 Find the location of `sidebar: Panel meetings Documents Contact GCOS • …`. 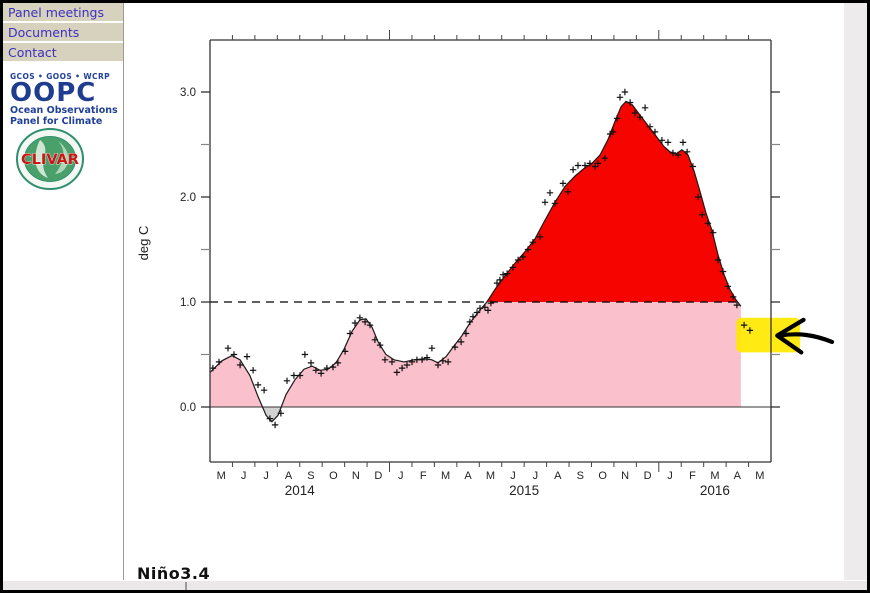

sidebar: Panel meetings Documents Contact GCOS • … is located at coordinates (63, 293).